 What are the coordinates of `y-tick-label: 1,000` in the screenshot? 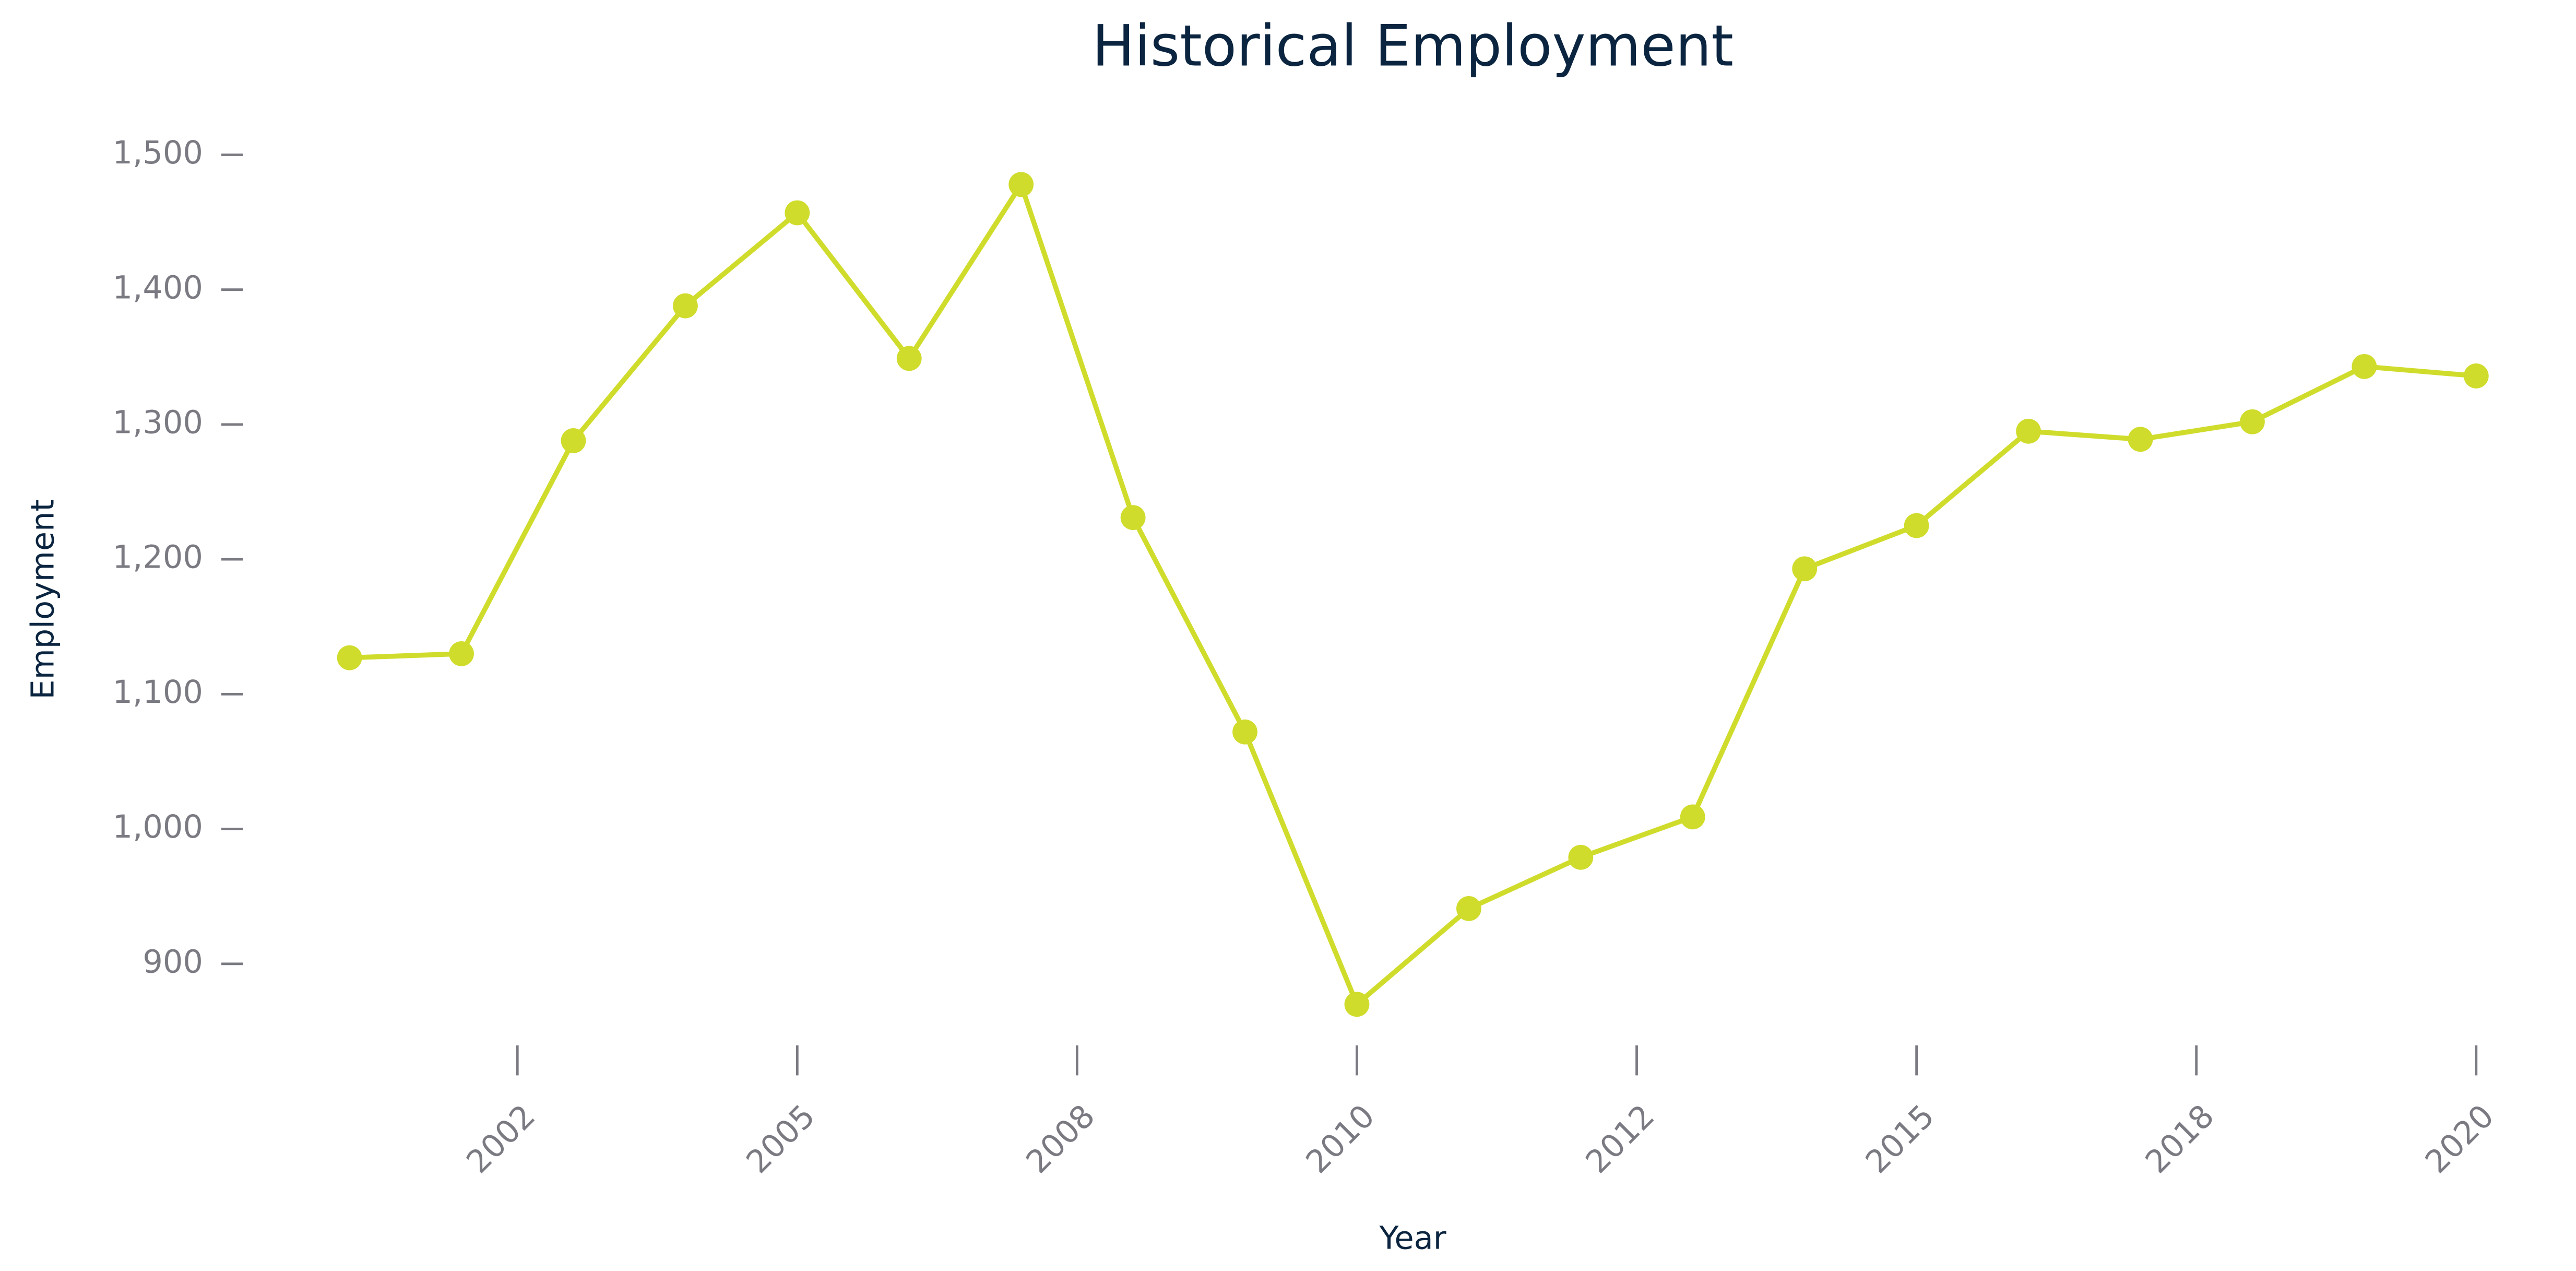 It's located at (158, 827).